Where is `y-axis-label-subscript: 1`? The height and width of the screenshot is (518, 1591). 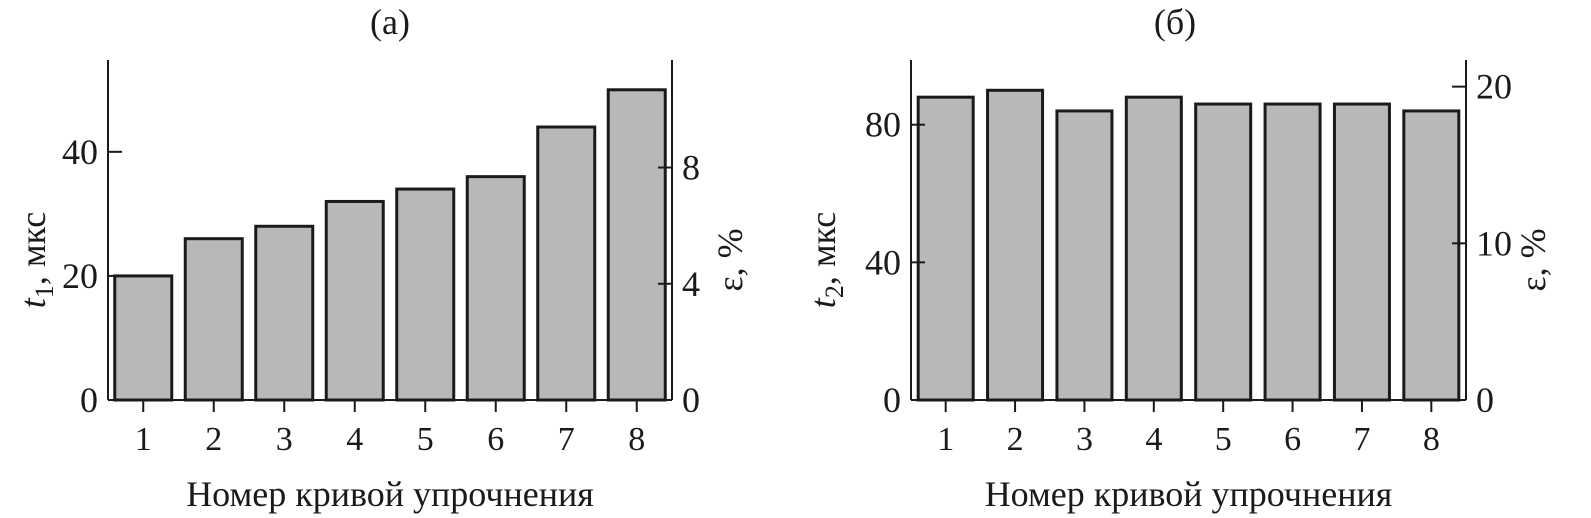 y-axis-label-subscript: 1 is located at coordinates (44, 291).